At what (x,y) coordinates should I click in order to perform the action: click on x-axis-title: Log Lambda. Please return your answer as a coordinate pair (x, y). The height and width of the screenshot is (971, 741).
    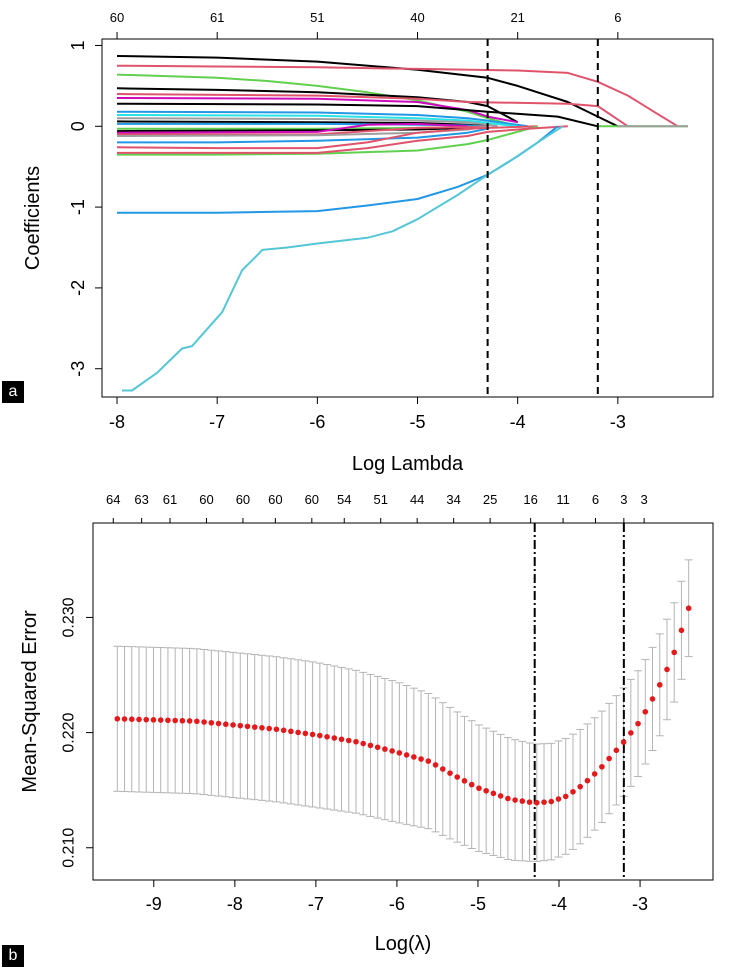
    Looking at the image, I should click on (408, 464).